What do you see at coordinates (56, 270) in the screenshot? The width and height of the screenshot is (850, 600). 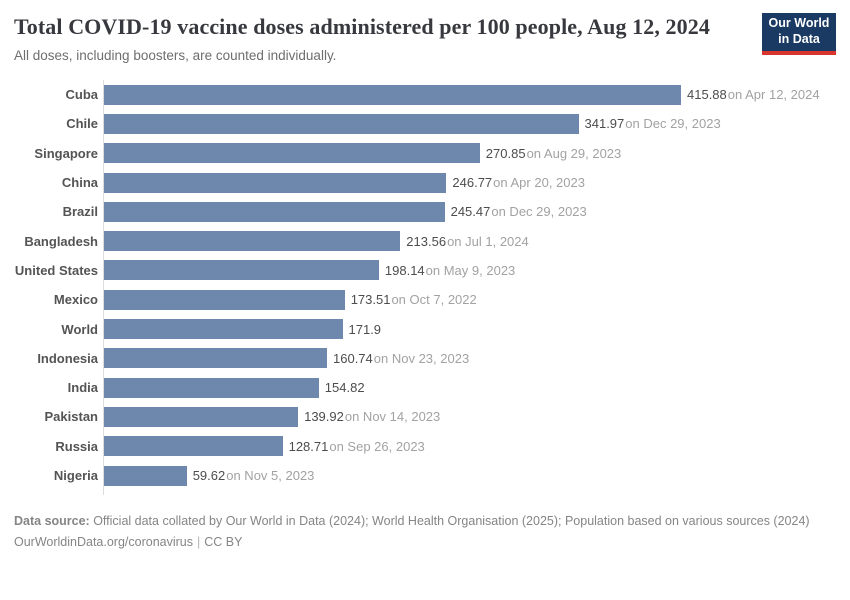 I see `category-label: United States` at bounding box center [56, 270].